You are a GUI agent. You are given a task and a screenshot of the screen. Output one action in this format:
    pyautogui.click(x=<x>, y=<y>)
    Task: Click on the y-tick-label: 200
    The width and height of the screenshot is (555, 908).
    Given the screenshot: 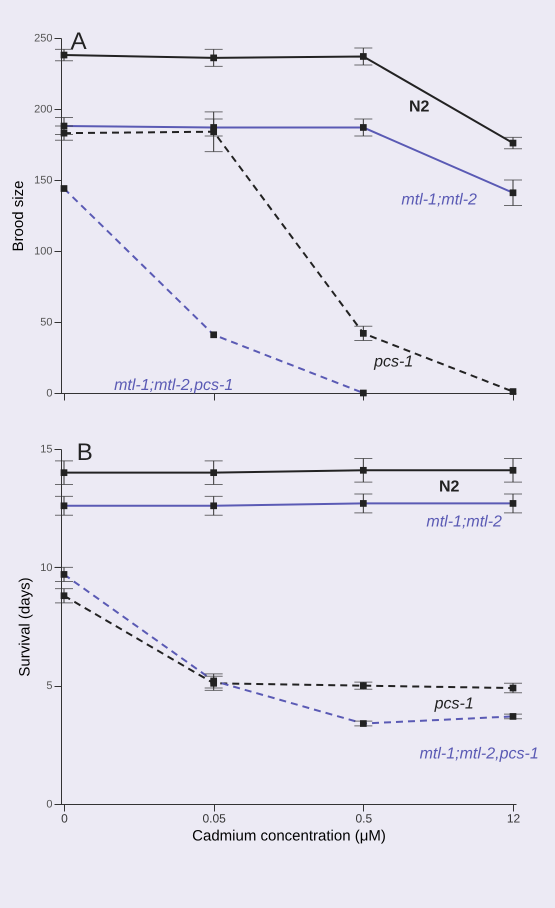 What is the action you would take?
    pyautogui.click(x=43, y=110)
    